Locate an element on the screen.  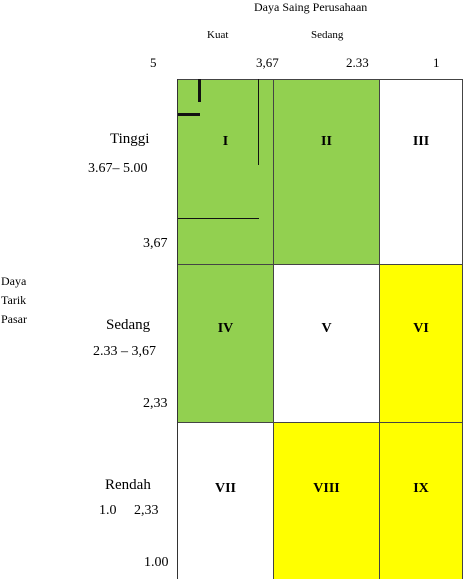
row-name-tinggi: Tinggi is located at coordinates (130, 139).